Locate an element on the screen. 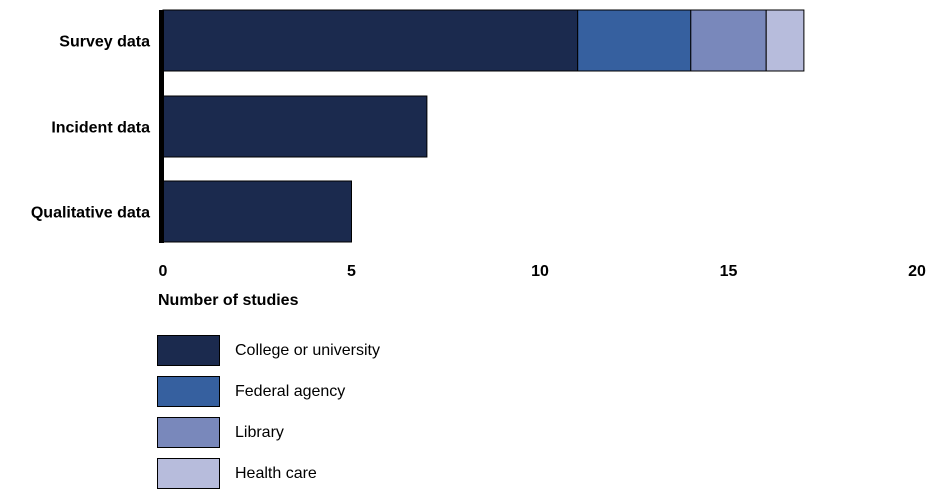  legend-label: College or university is located at coordinates (307, 350).